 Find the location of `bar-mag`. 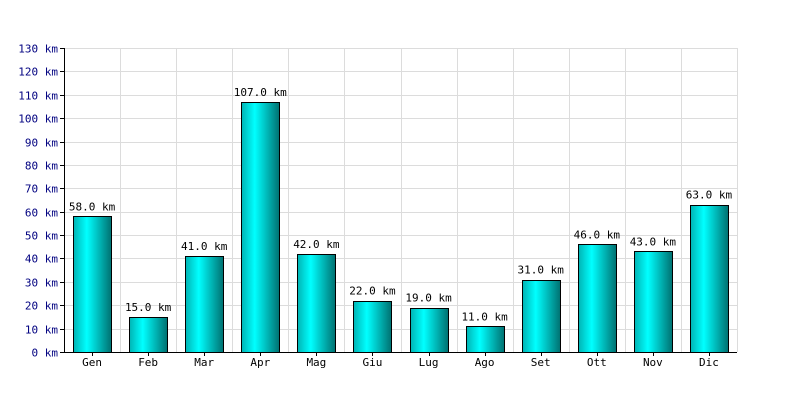

bar-mag is located at coordinates (316, 303).